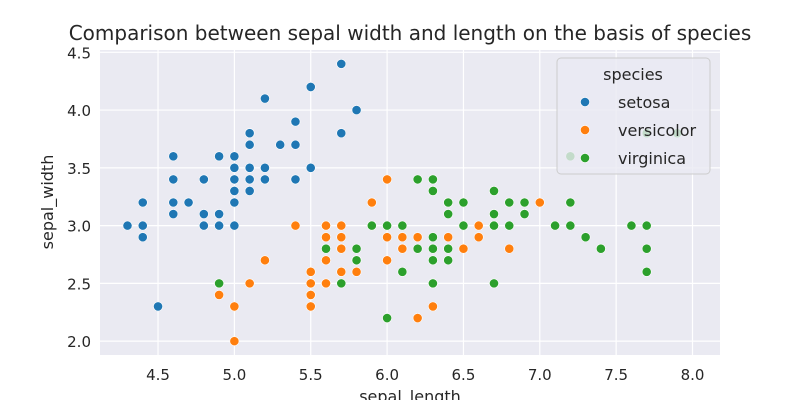 The width and height of the screenshot is (800, 400). Describe the element at coordinates (387, 375) in the screenshot. I see `x-tick-label: 6.0` at that location.